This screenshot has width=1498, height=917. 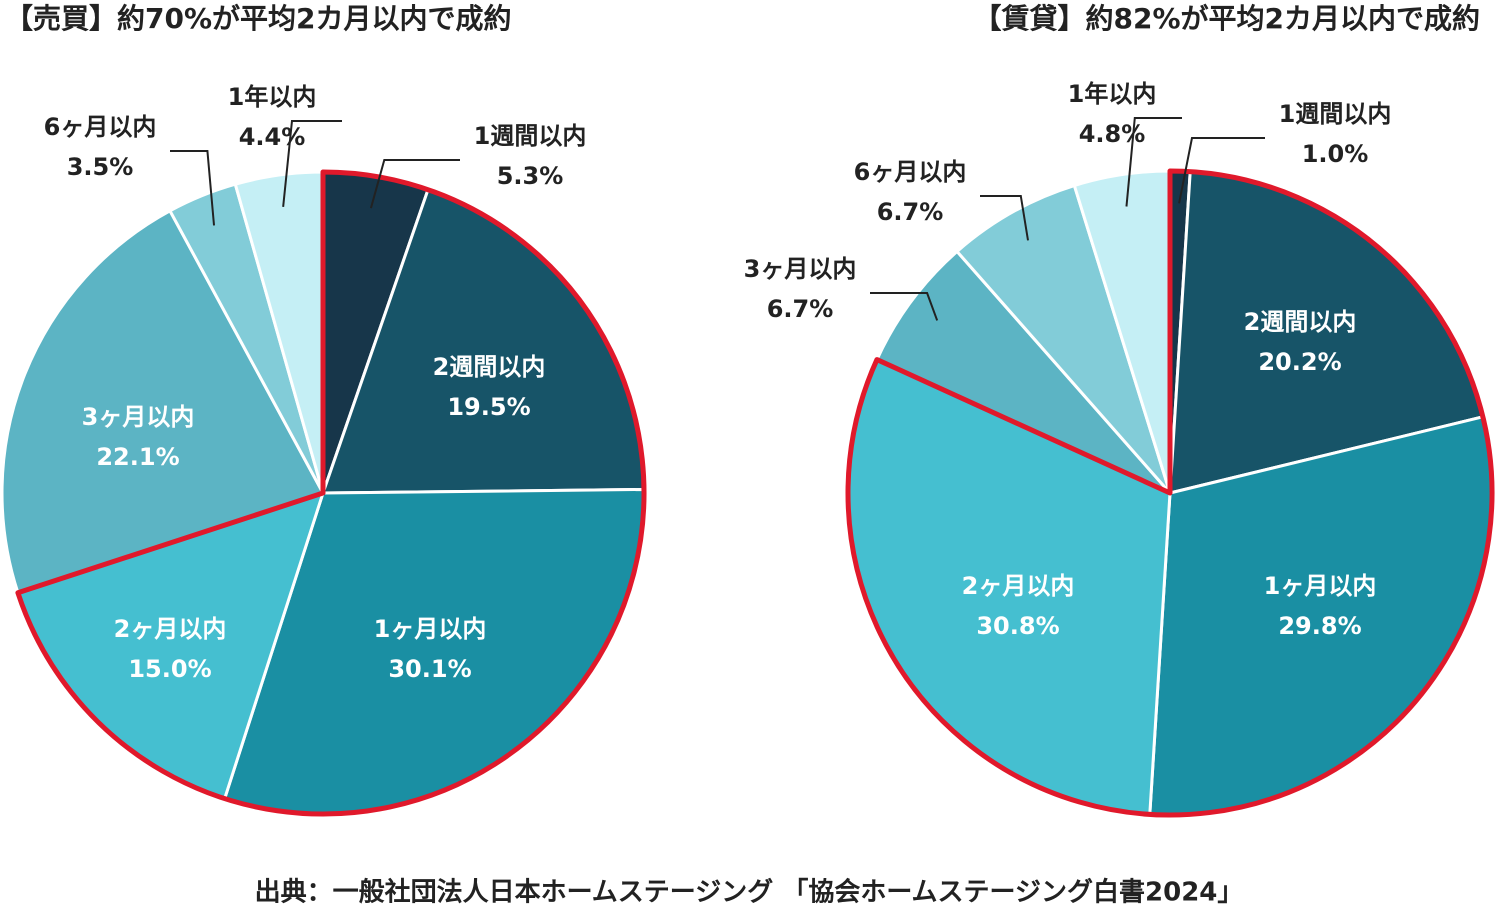 What do you see at coordinates (1017, 626) in the screenshot?
I see `slice-value-label: 30.8%` at bounding box center [1017, 626].